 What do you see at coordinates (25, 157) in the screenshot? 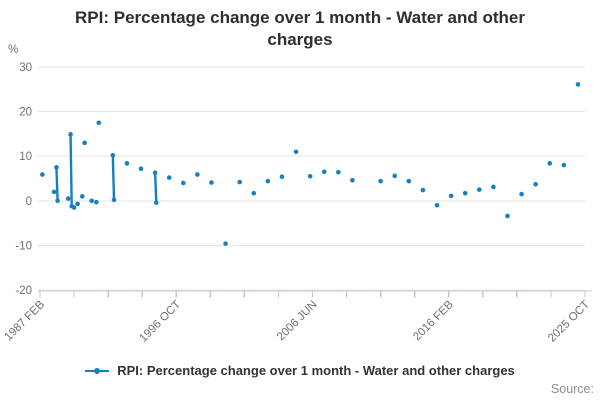
I see `y-tick-label: 10` at bounding box center [25, 157].